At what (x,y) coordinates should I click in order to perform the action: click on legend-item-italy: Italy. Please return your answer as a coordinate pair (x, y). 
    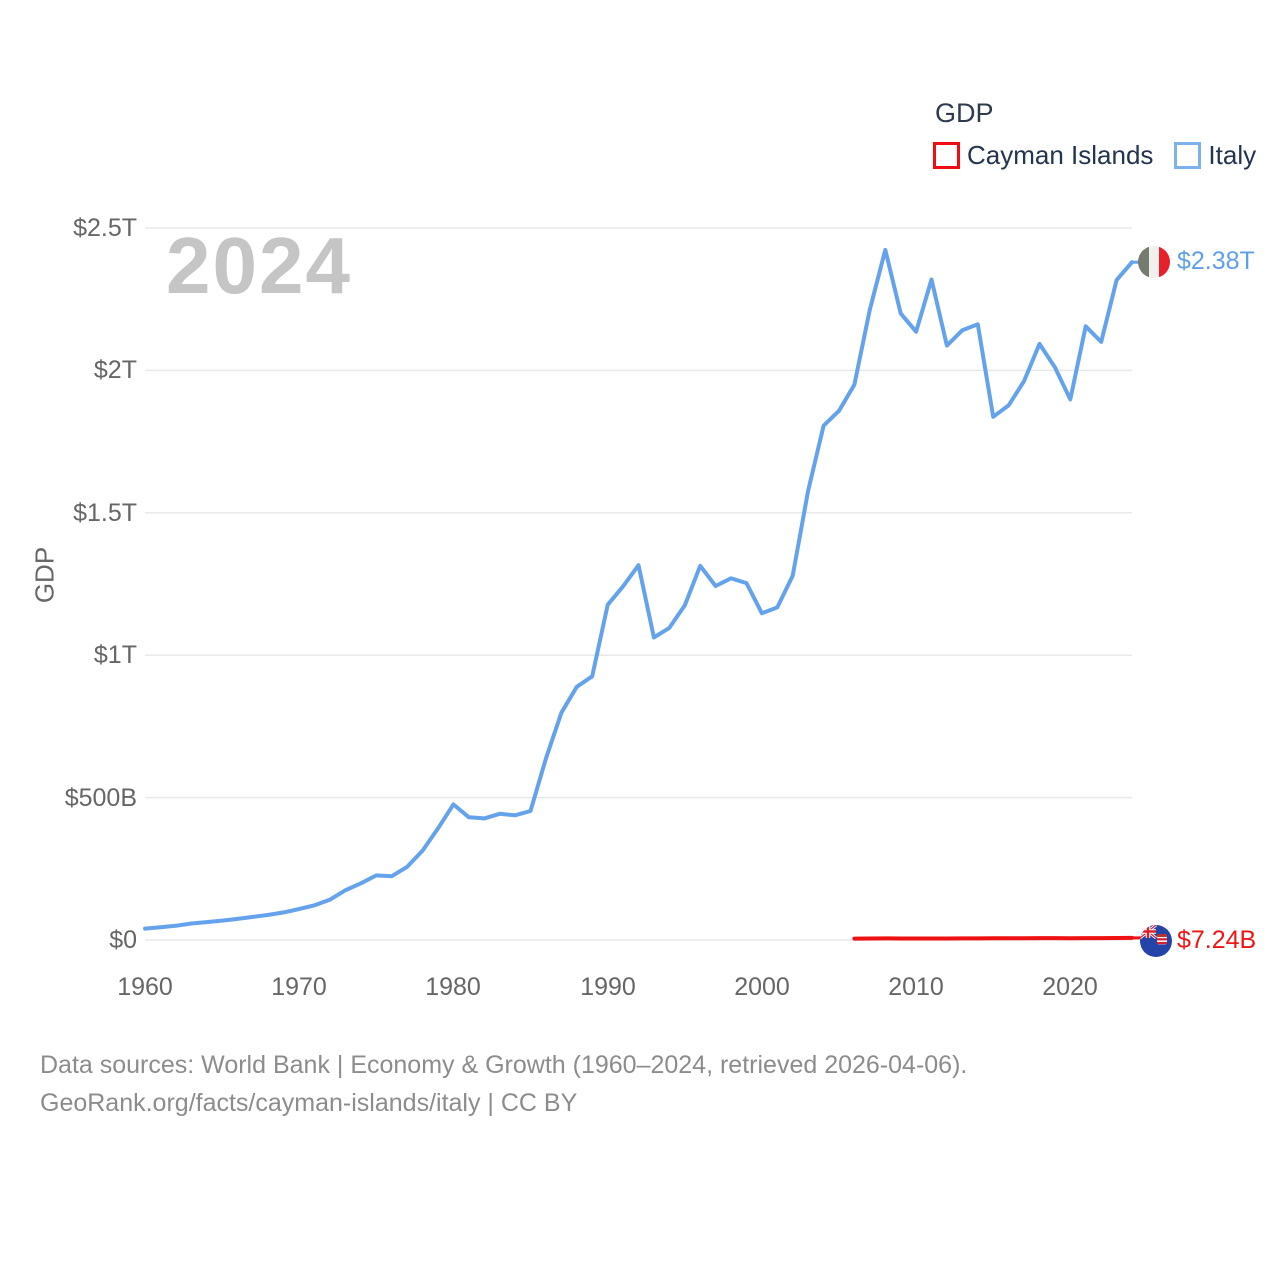
    Looking at the image, I should click on (1215, 155).